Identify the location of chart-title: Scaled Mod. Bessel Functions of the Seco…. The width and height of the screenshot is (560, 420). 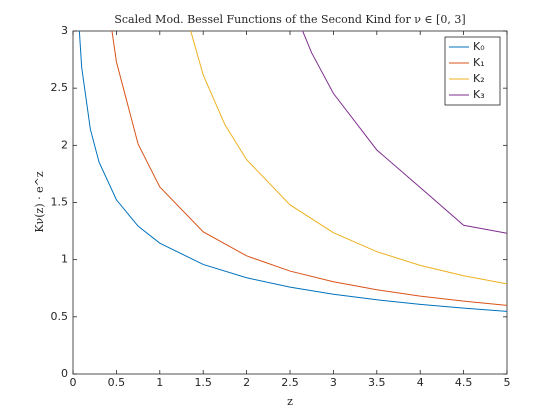
(289, 19).